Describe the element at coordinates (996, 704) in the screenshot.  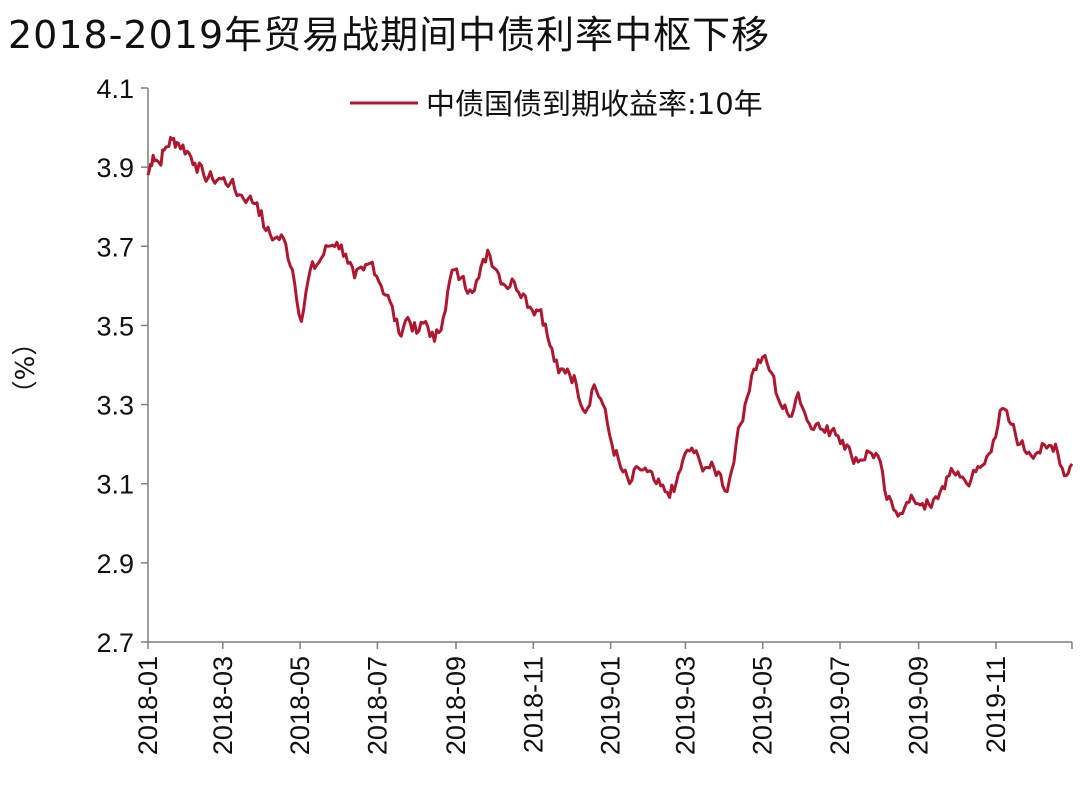
I see `x-tick-label: 2019-11` at that location.